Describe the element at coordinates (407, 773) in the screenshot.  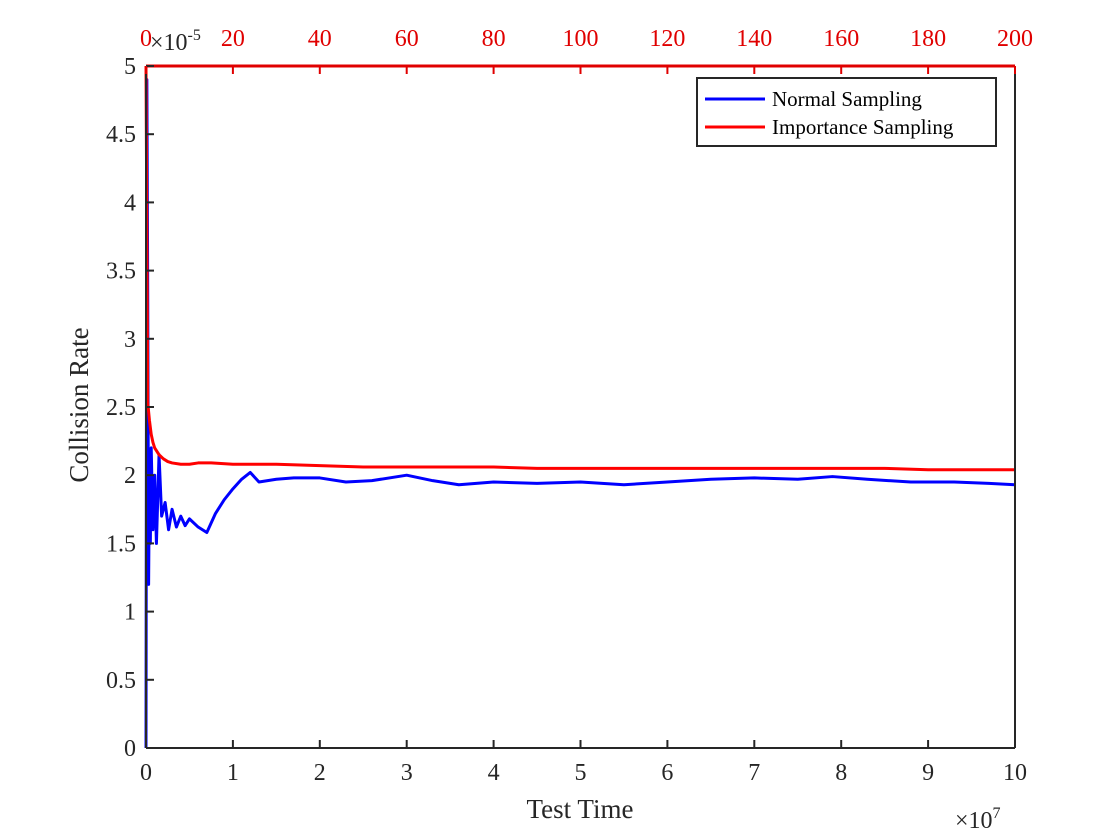
I see `x-tick-label: 3` at that location.